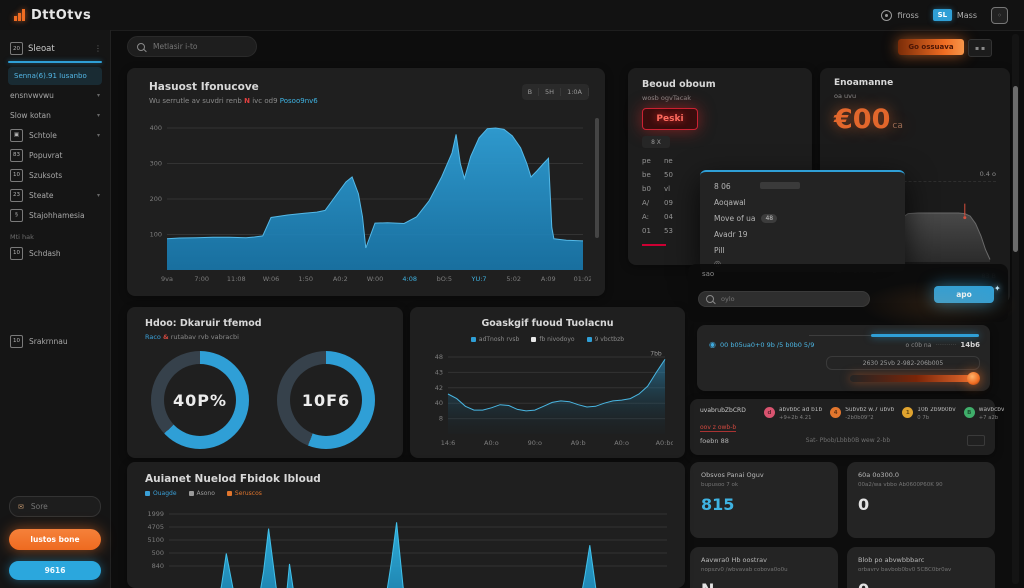  What do you see at coordinates (862, 420) in the screenshot?
I see `stat-item: 4 Subvbz w.7 ubvb -2b0b09''2` at bounding box center [862, 420].